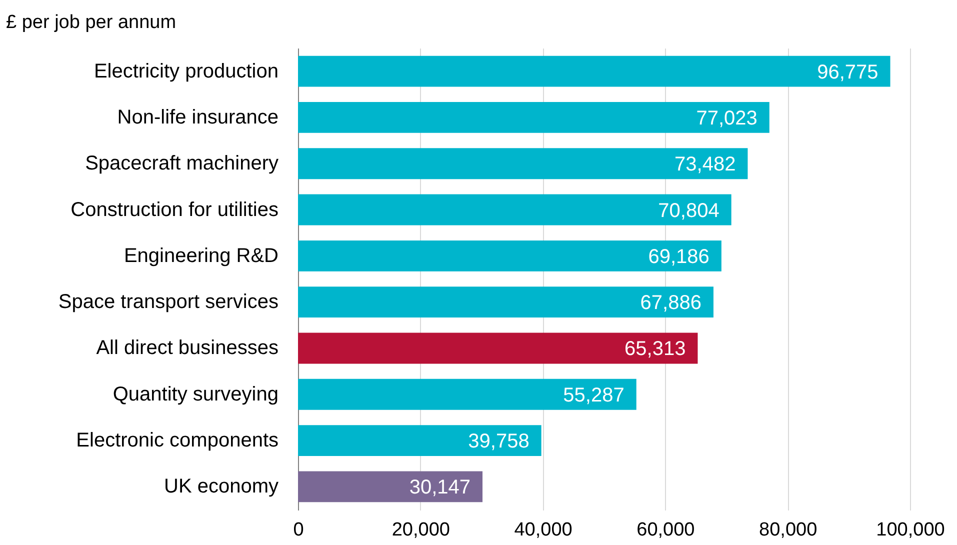 Image resolution: width=957 pixels, height=545 pixels. Describe the element at coordinates (499, 441) in the screenshot. I see `data-label: 39,758` at that location.